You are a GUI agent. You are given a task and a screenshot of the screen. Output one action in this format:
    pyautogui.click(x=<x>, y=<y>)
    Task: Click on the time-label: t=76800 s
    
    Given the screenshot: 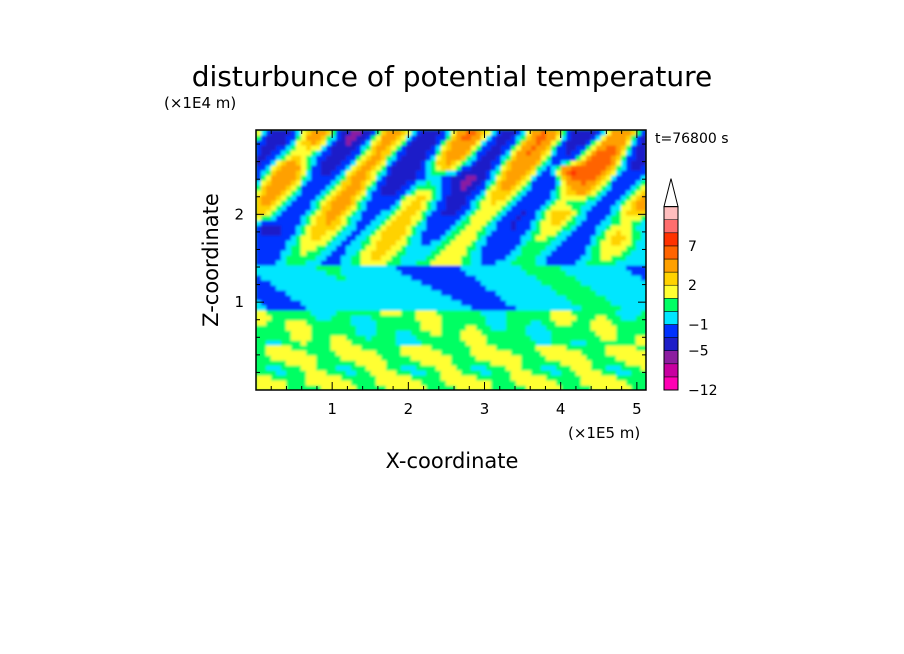 What is the action you would take?
    pyautogui.click(x=692, y=139)
    